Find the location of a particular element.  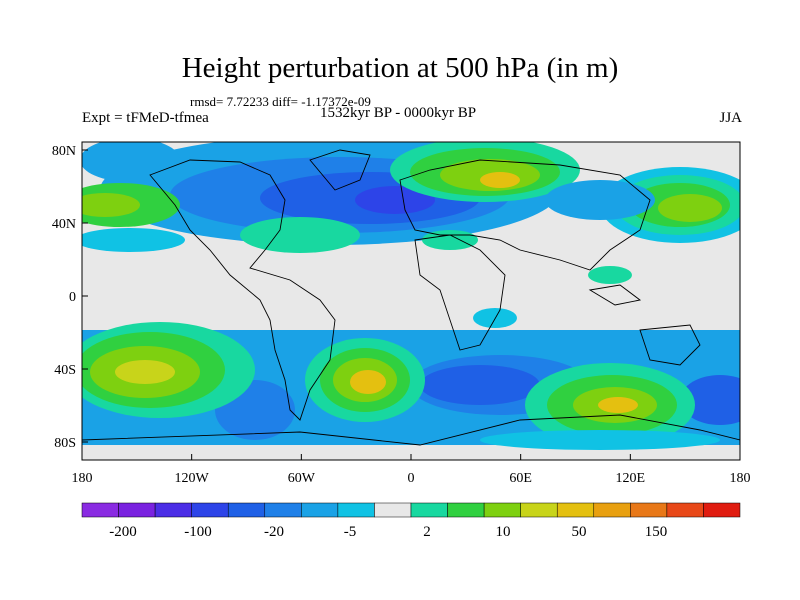

y-axis-ticks: 80N 40N 0 40S 80S is located at coordinates (70, 297).